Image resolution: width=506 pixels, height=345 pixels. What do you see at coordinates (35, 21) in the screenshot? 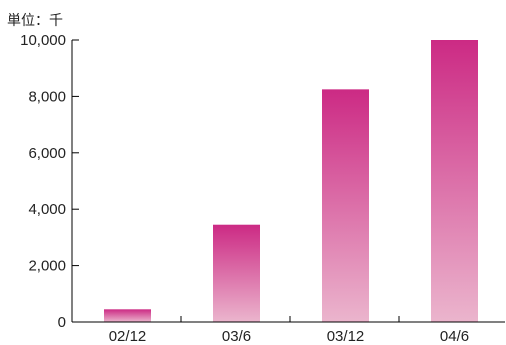
I see `unit-label: 単位：千` at bounding box center [35, 21].